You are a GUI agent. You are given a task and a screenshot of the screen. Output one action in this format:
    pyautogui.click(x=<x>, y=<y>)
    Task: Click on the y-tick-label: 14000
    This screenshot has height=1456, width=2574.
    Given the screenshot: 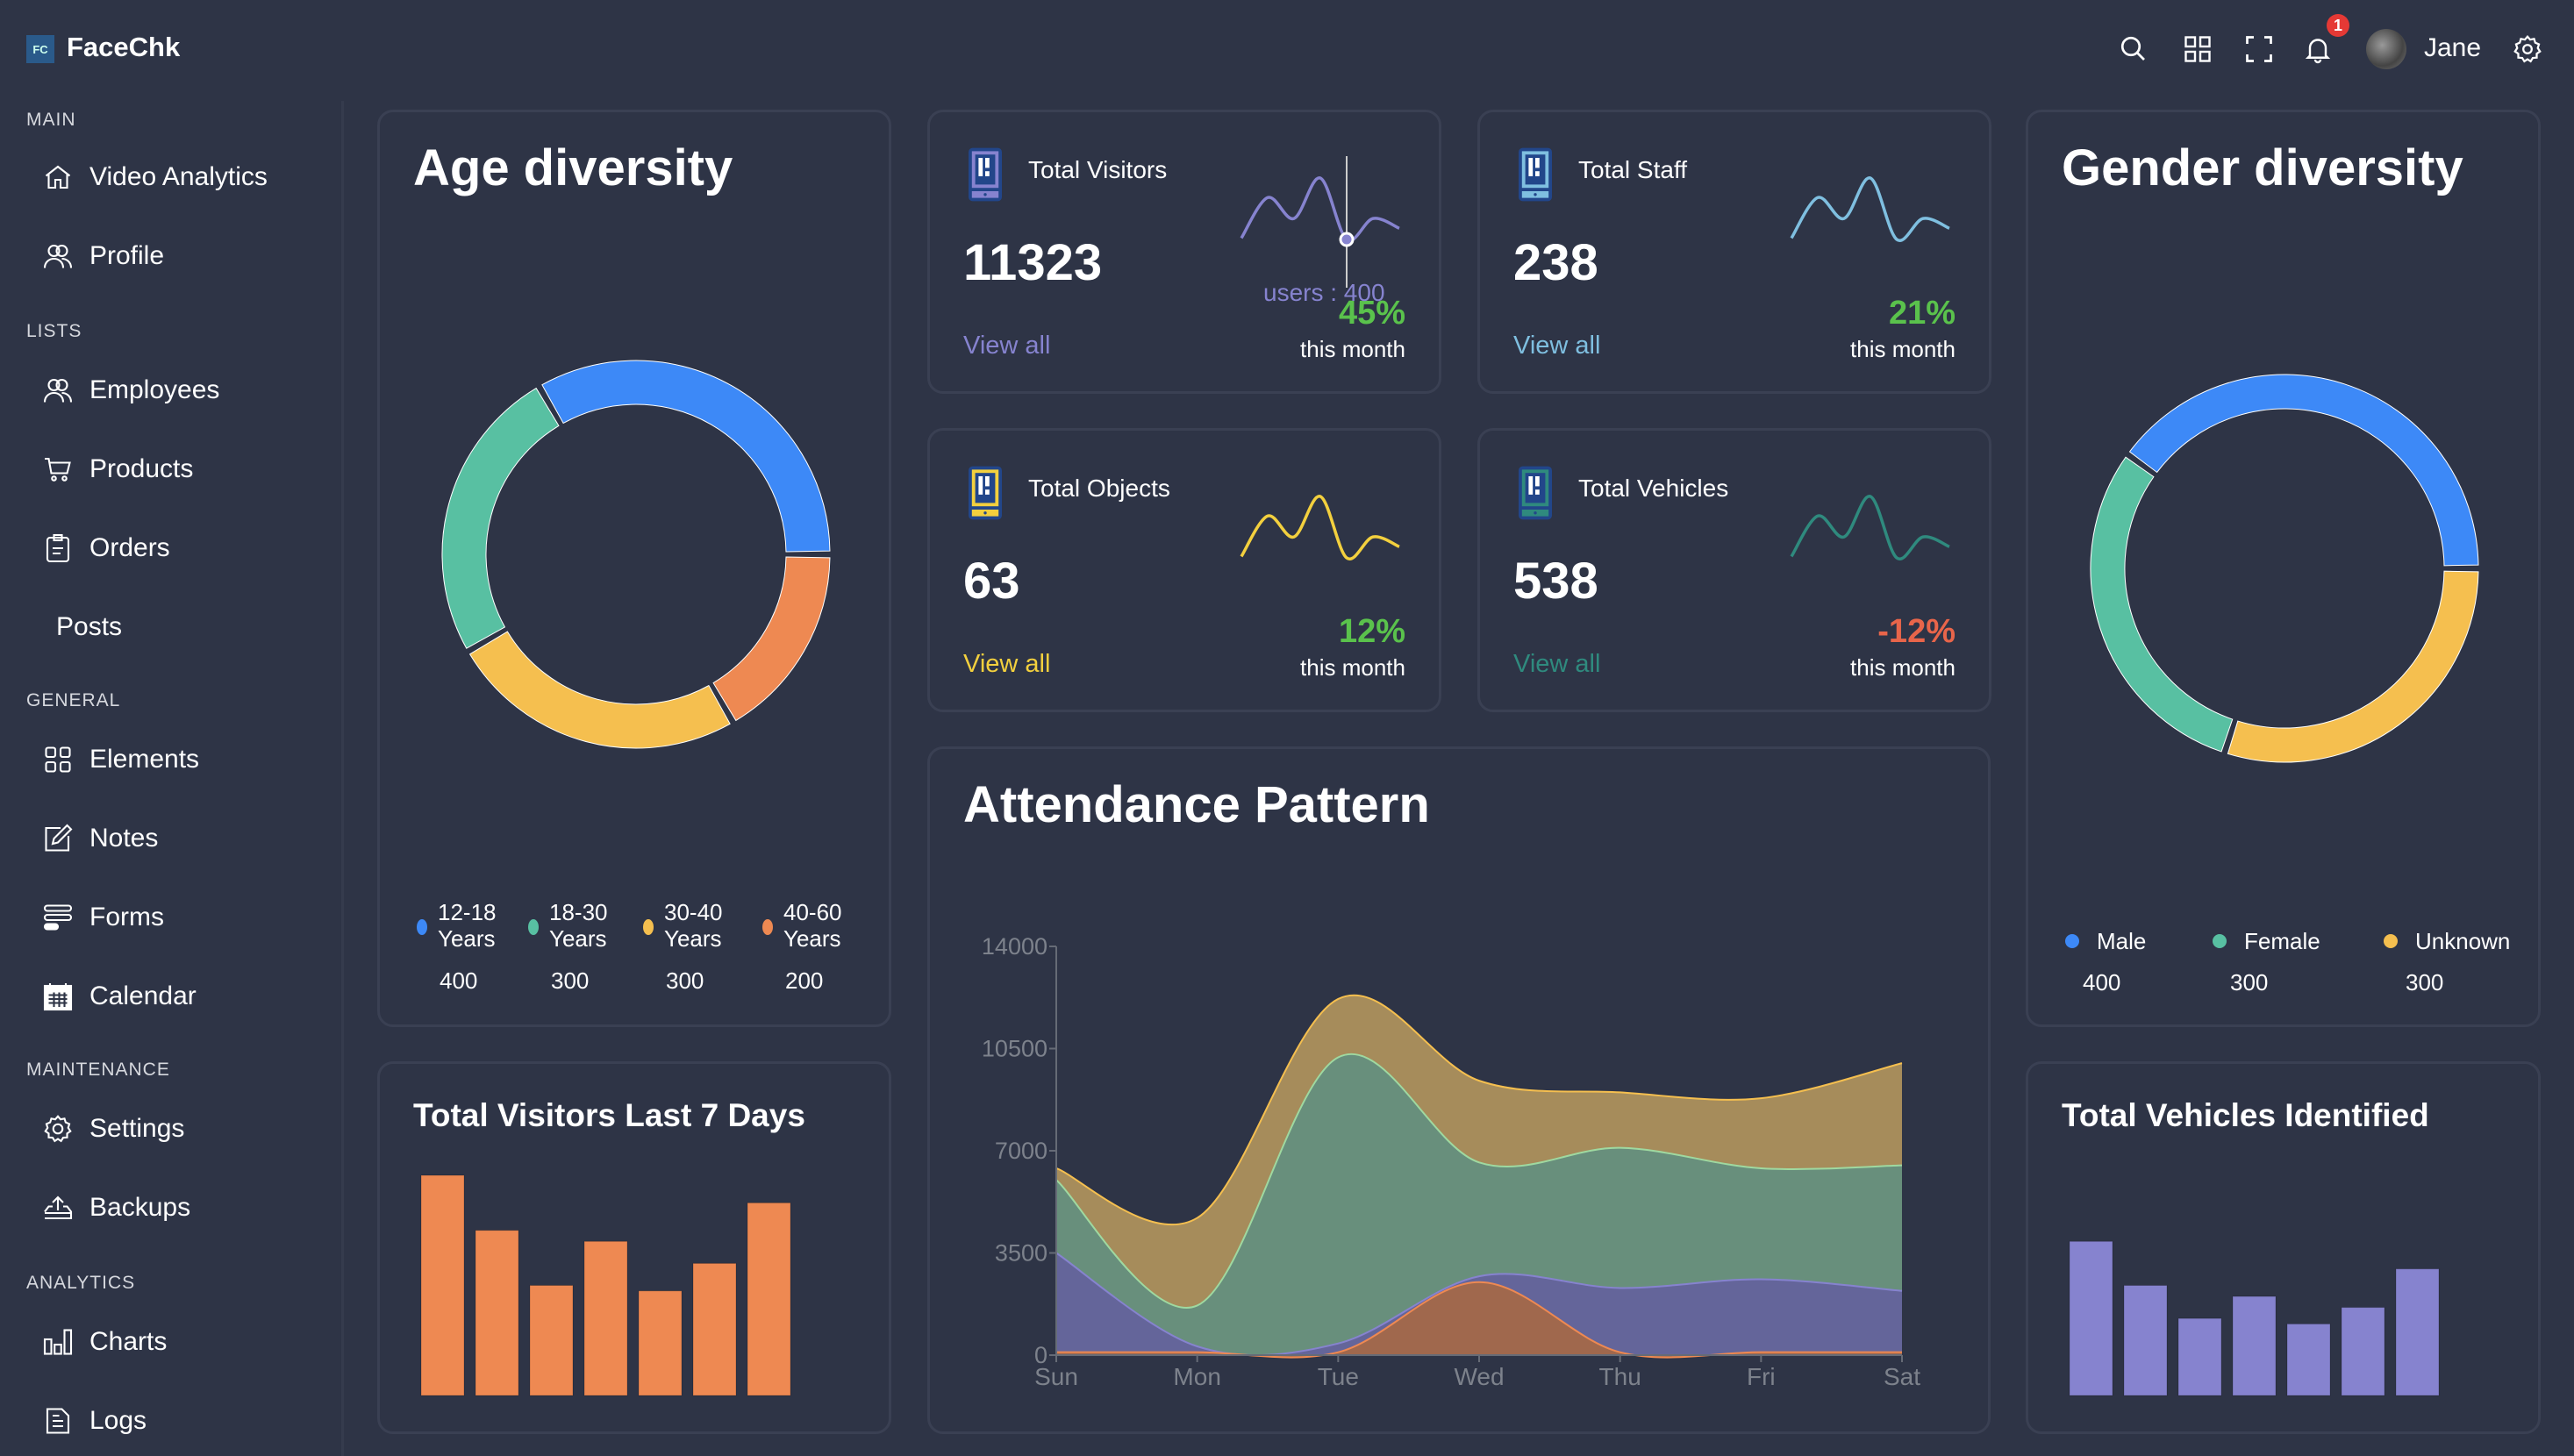 What is the action you would take?
    pyautogui.click(x=1014, y=946)
    